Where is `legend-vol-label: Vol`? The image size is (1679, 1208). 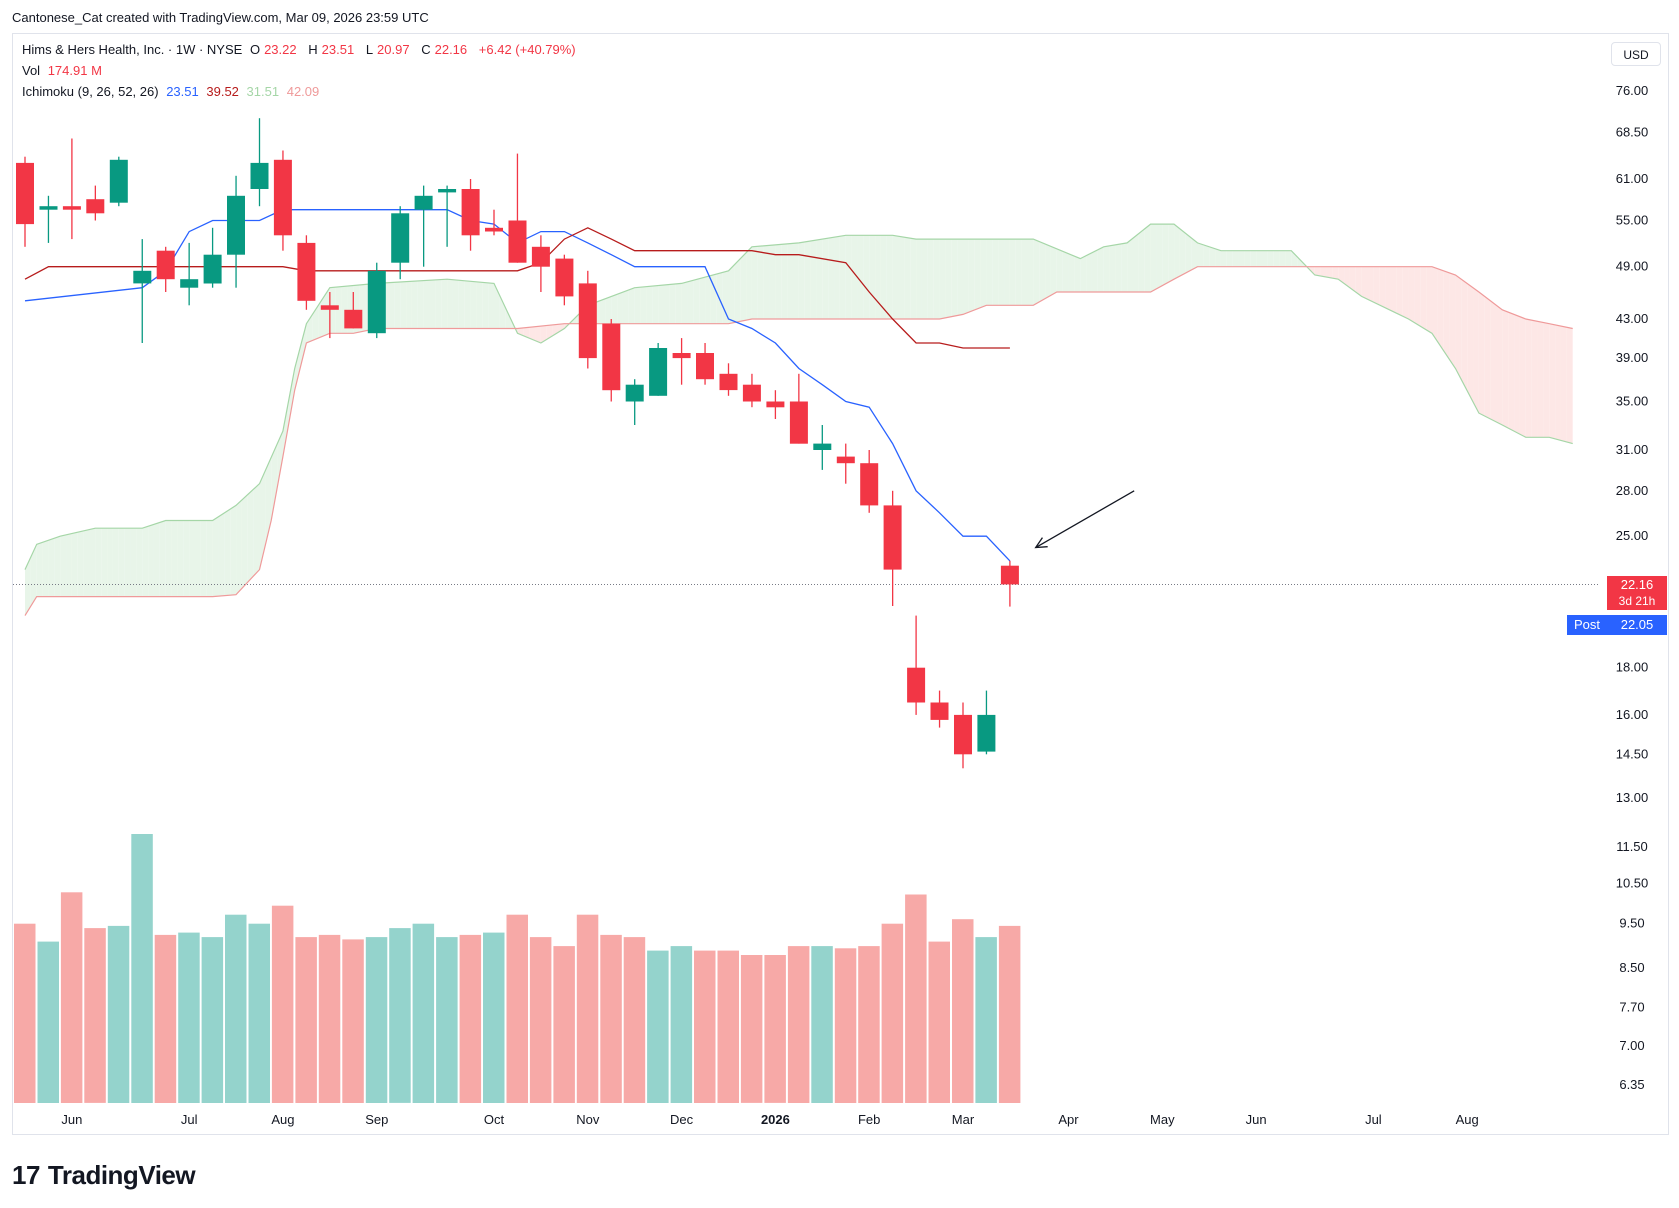 legend-vol-label: Vol is located at coordinates (31, 70).